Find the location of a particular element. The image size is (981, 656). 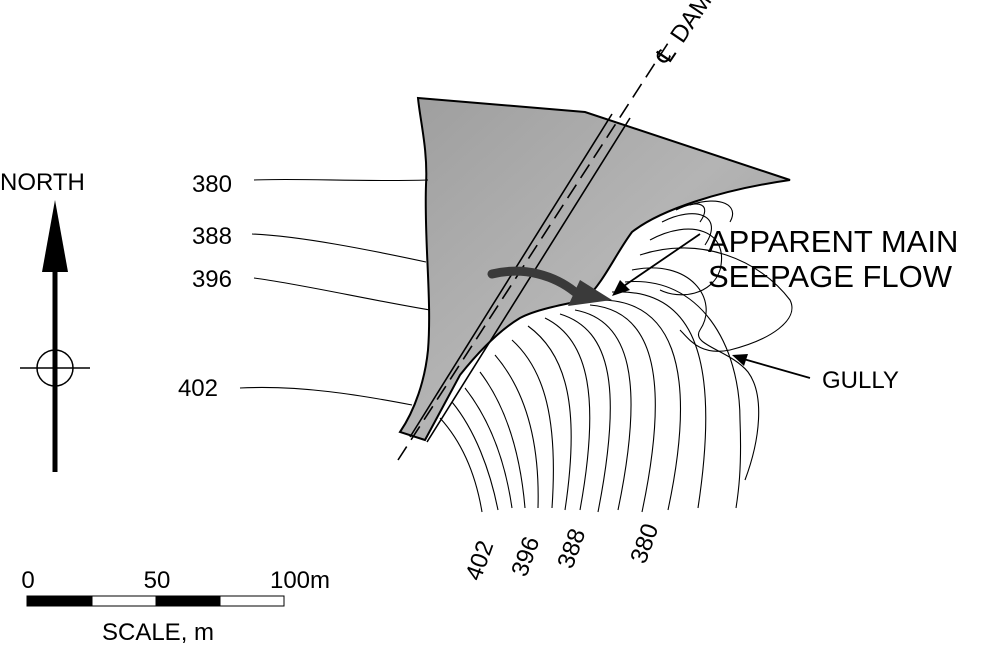

scale-tick-0: 0 is located at coordinates (27, 580).